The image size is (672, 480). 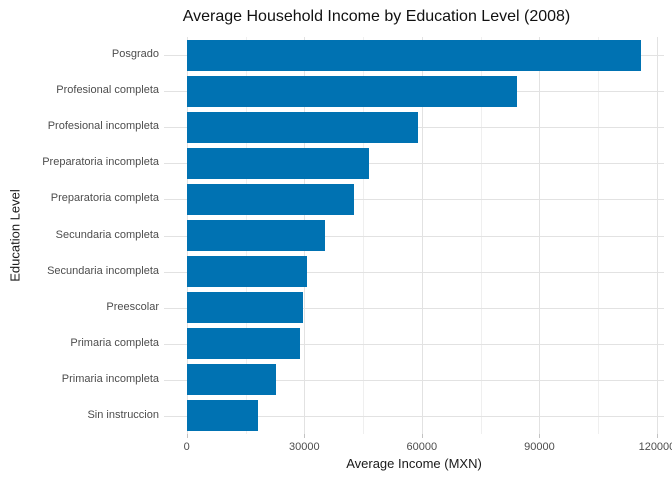 I want to click on y-axis-tick-label: Profesional incompleta, so click(x=103, y=126).